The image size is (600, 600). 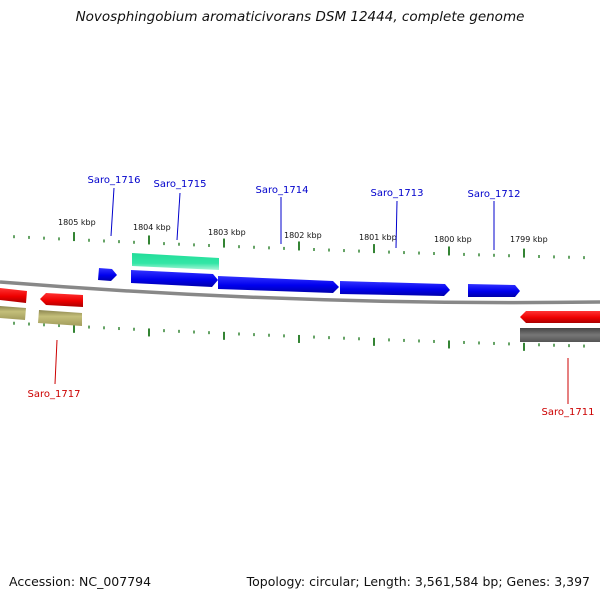 I want to click on kbp-label-1803: 1803 kbp, so click(x=227, y=232).